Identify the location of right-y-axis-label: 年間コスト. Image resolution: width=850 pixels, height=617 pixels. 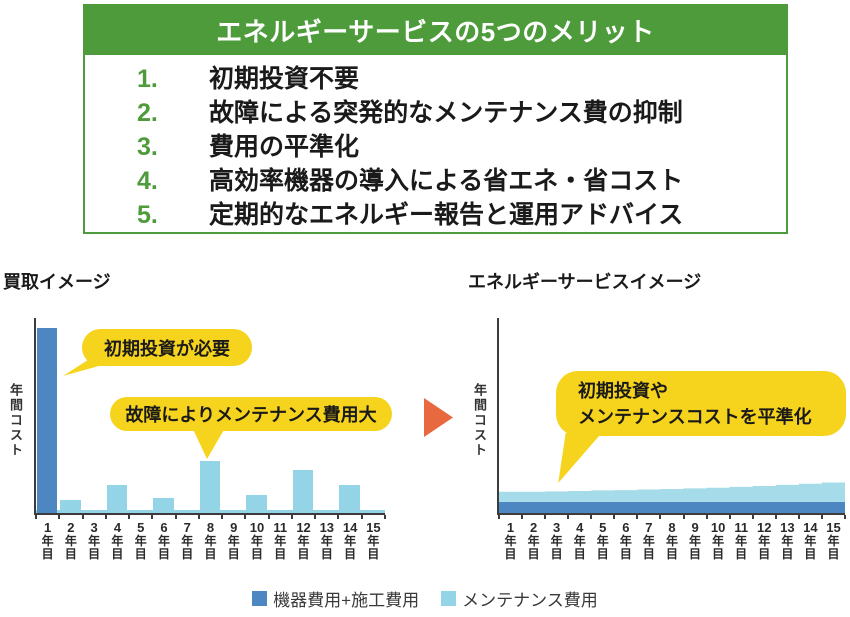
(479, 420).